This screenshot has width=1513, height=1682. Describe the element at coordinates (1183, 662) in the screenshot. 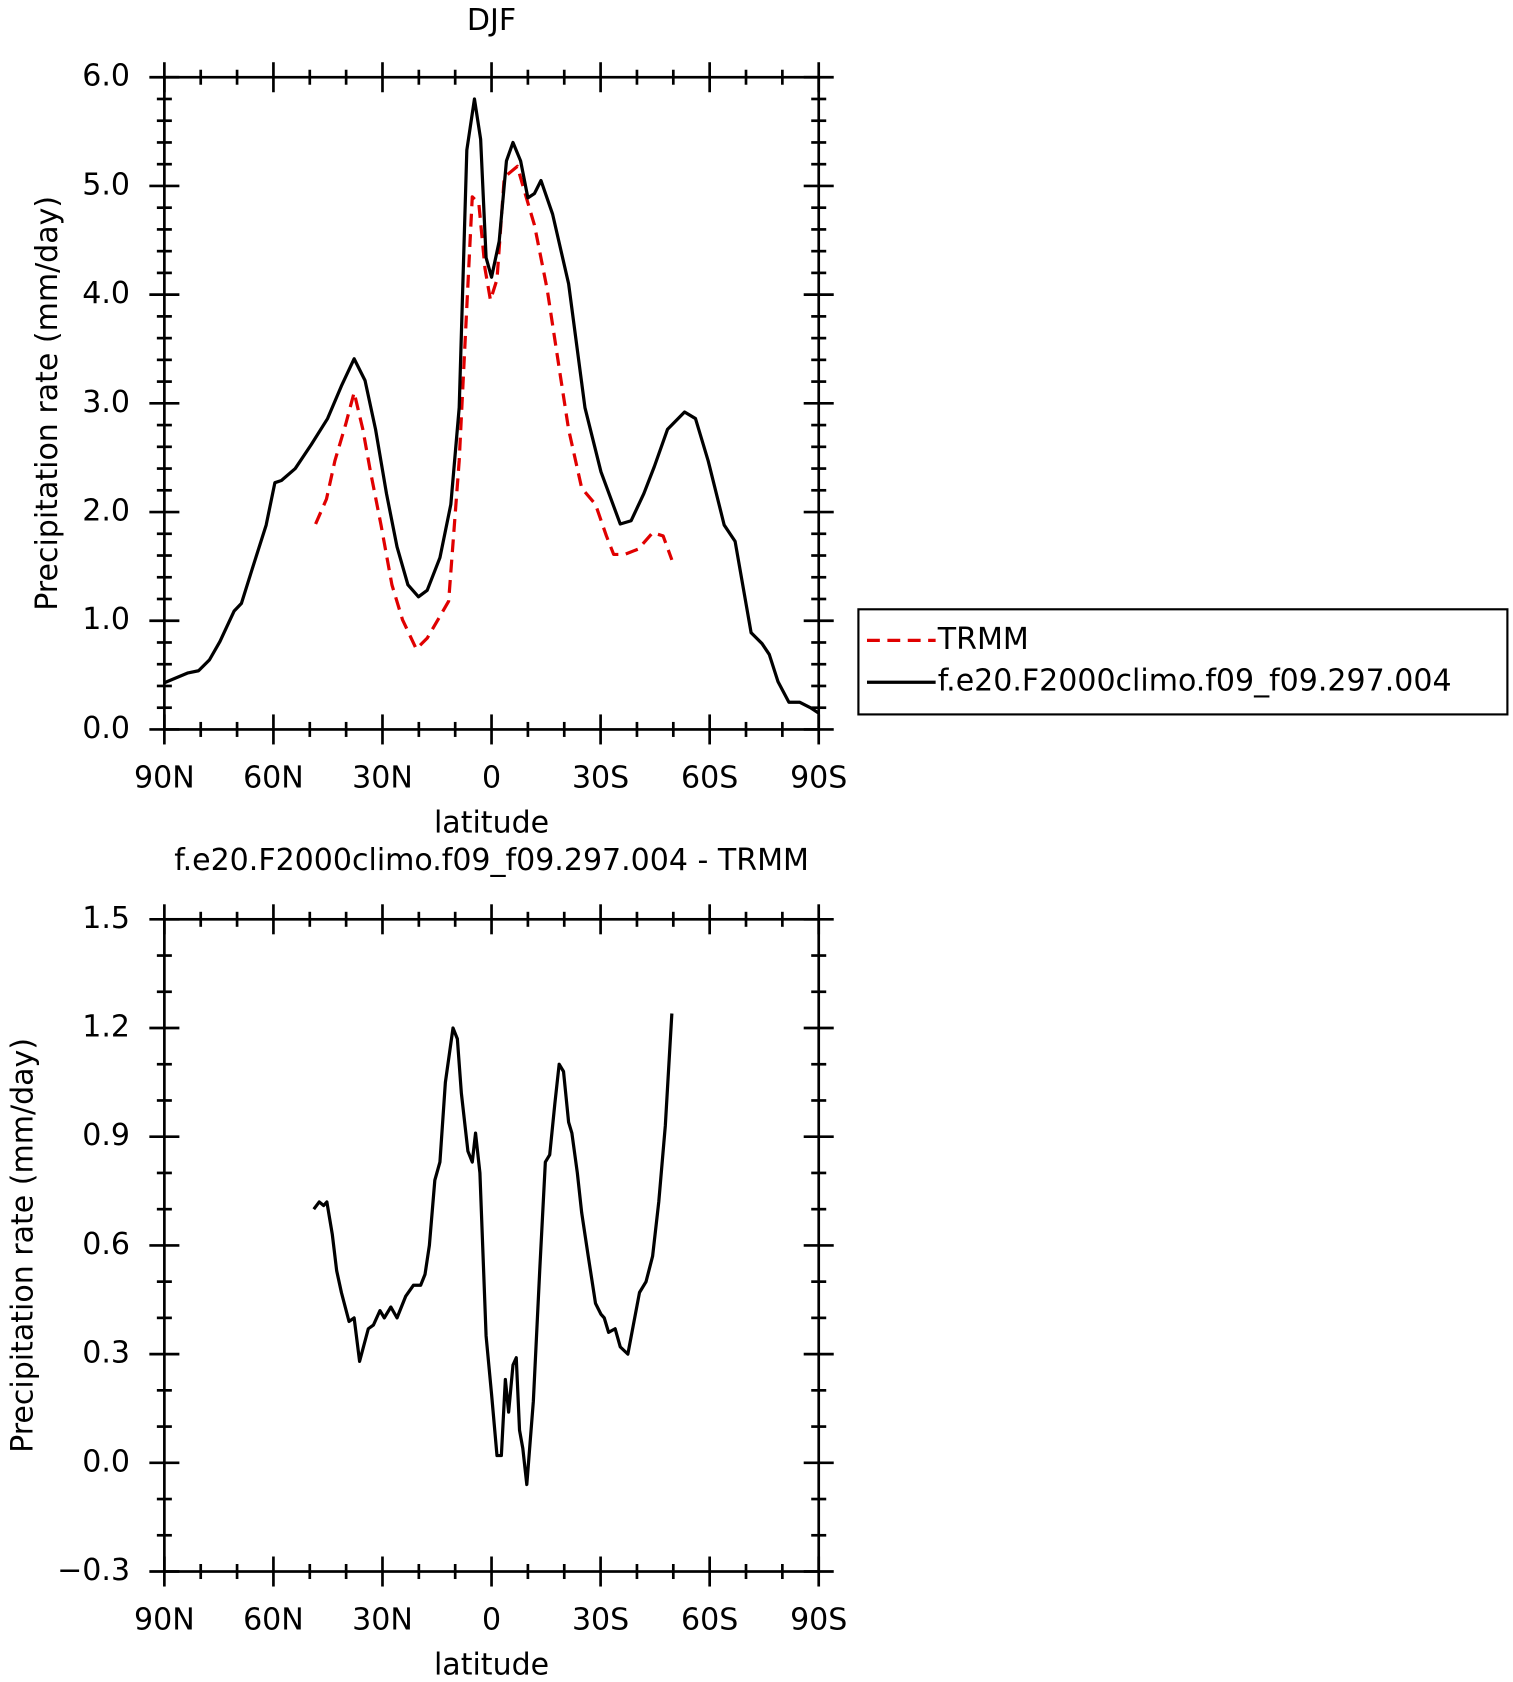

I see `legend-box` at that location.